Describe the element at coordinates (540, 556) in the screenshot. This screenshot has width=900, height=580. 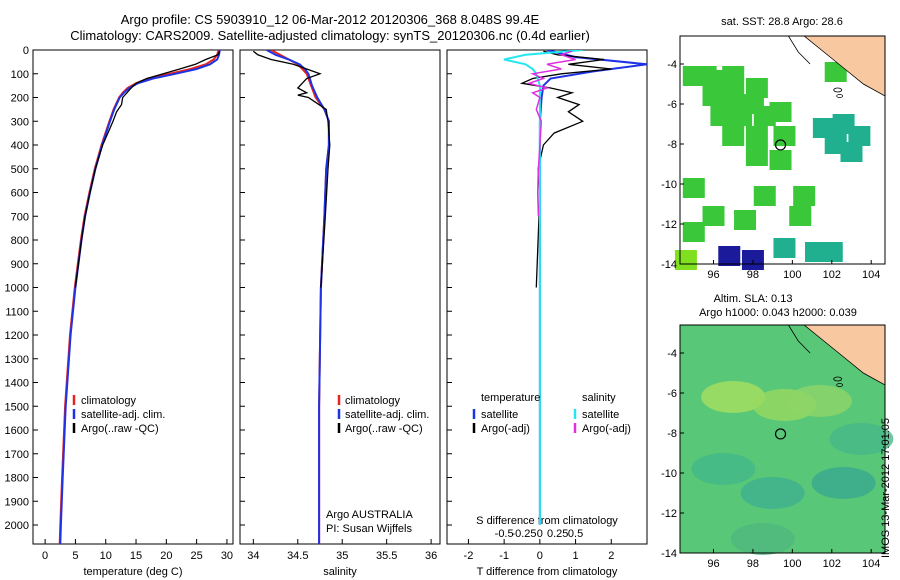
I see `difference-xtick-label: 0` at that location.